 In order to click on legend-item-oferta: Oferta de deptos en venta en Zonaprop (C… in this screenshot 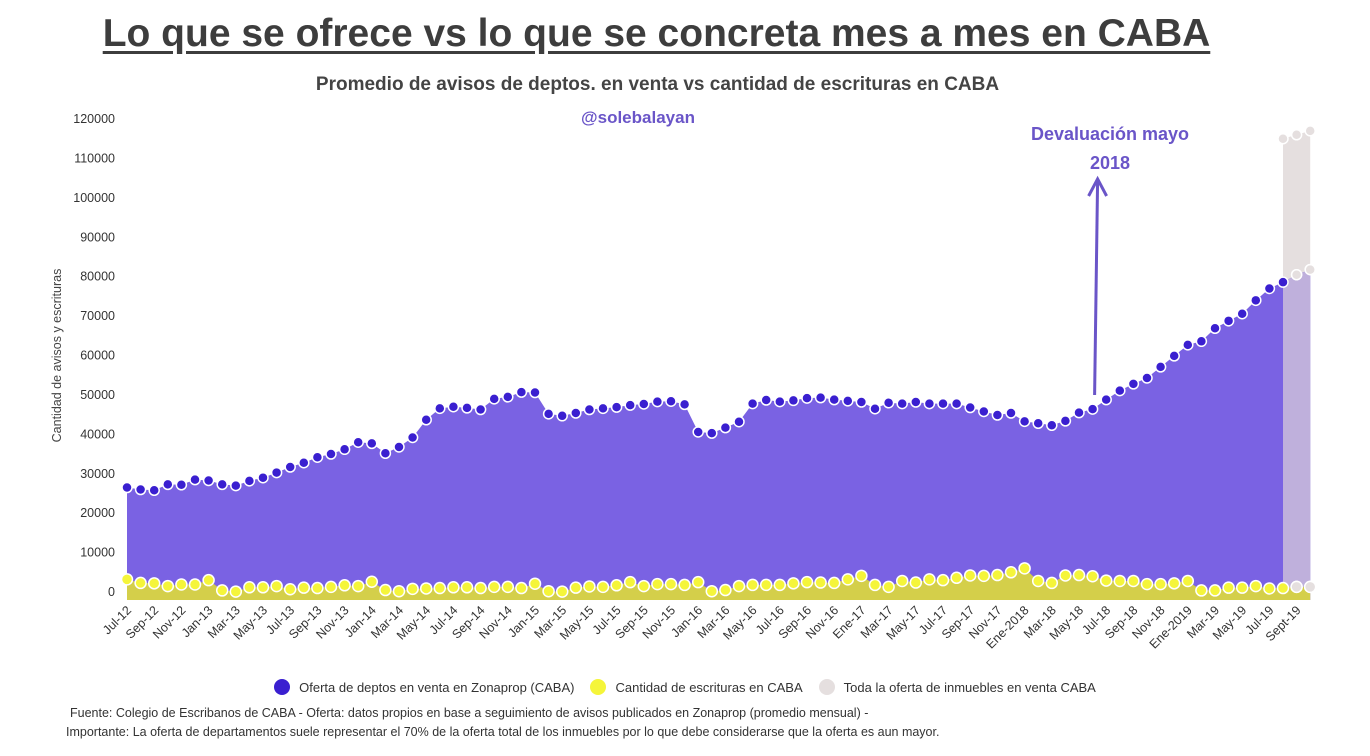, I will do `click(424, 687)`.